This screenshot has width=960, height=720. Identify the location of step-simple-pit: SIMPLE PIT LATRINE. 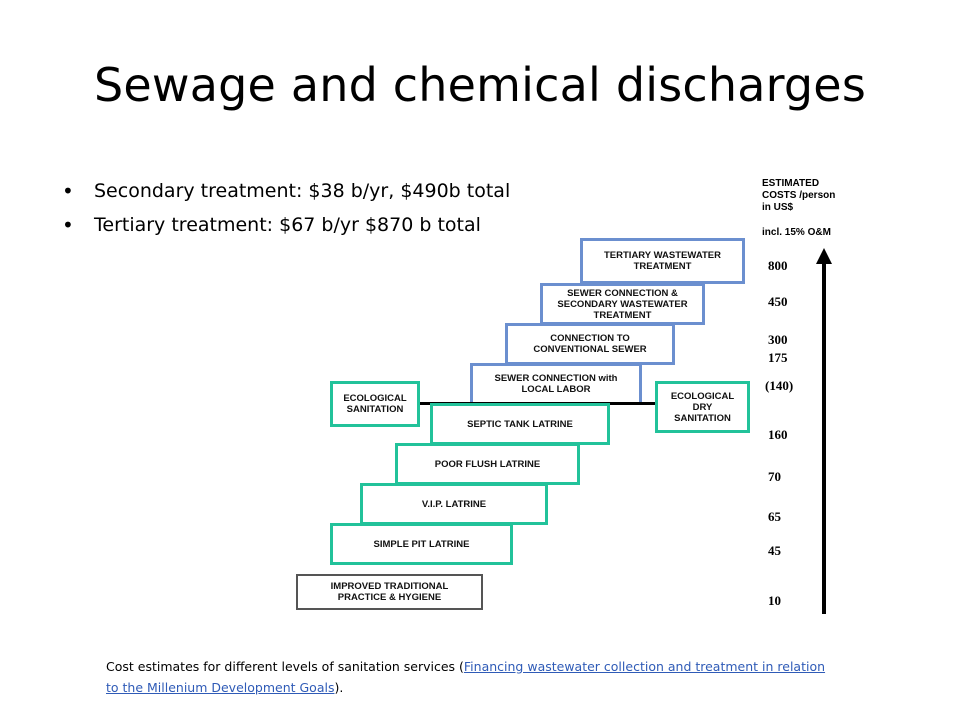
(421, 544).